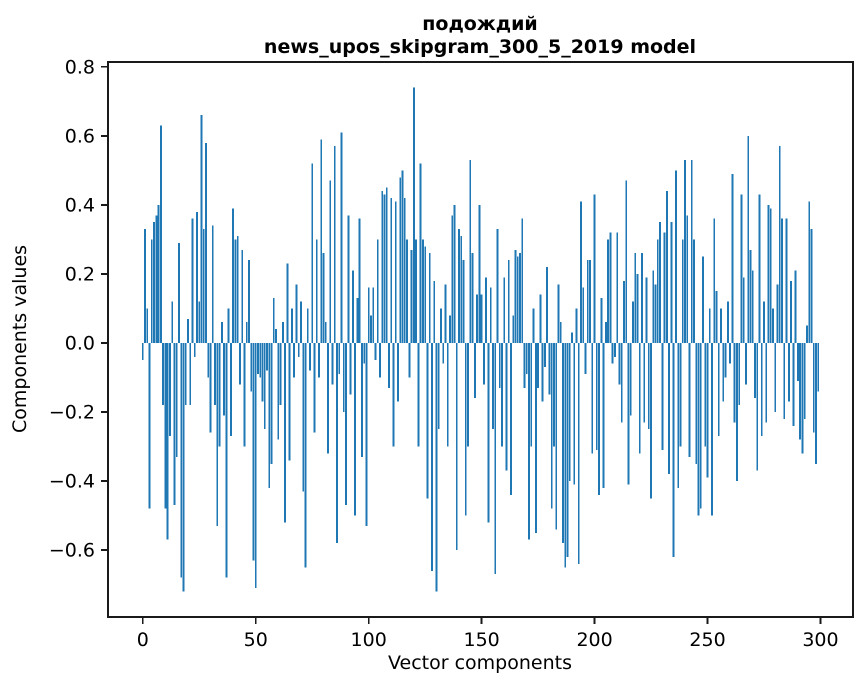  I want to click on x-tick-label: 150, so click(481, 640).